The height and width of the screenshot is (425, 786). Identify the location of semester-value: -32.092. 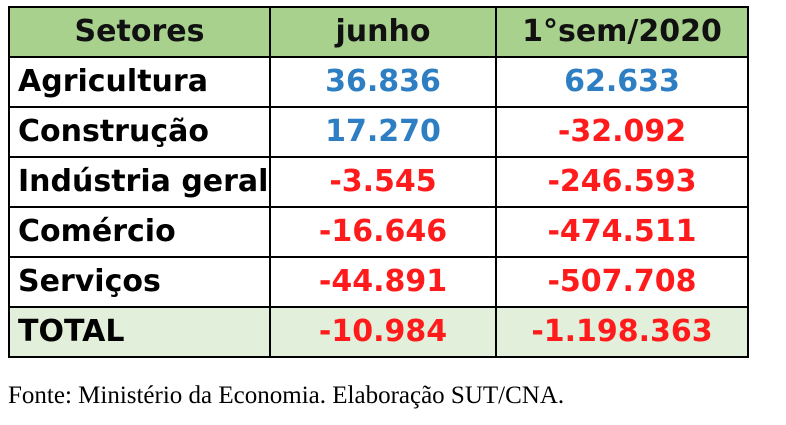
(622, 132).